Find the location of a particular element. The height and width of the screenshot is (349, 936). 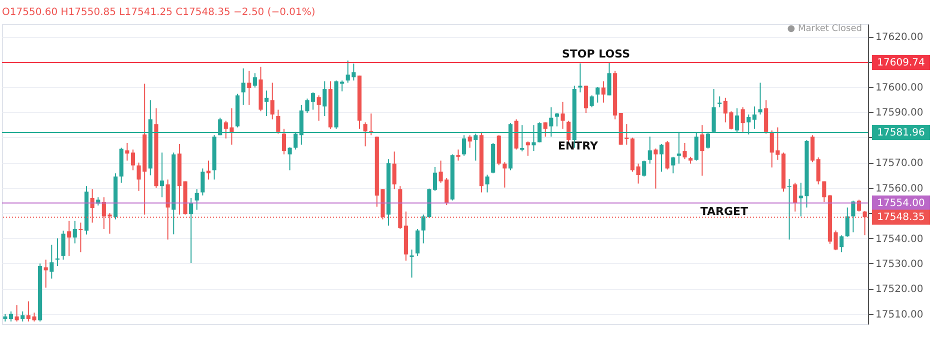

text: O17550.60 H17550.85 L17541.25 C17548.35 −2.50 (−0.01%) is located at coordinates (159, 12).